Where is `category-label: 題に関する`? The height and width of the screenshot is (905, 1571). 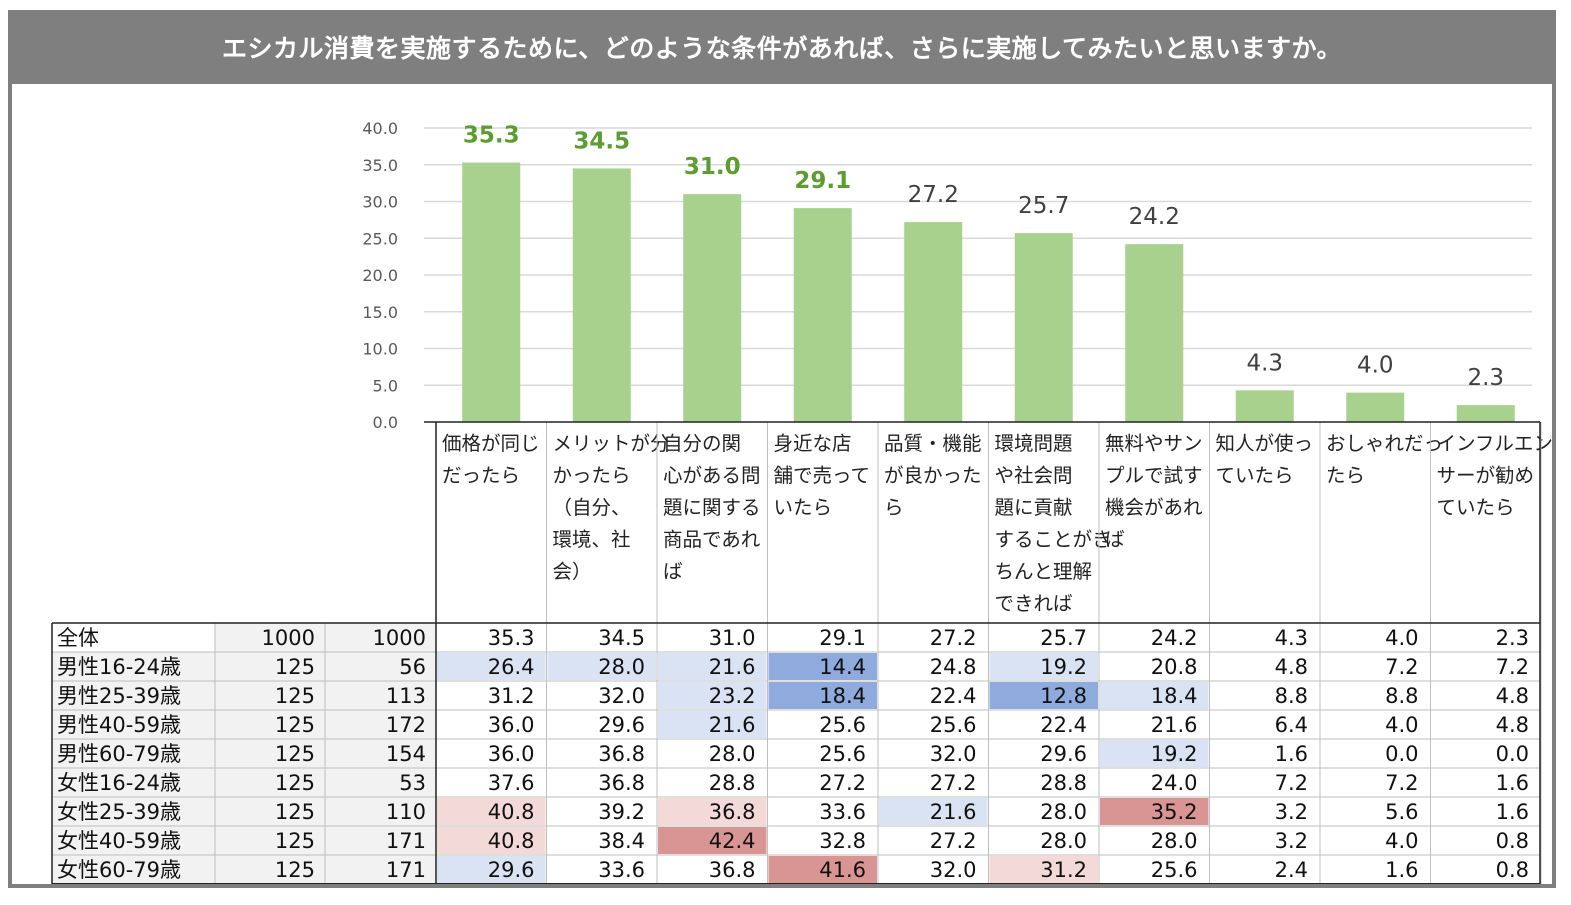
category-label: 題に関する is located at coordinates (712, 507).